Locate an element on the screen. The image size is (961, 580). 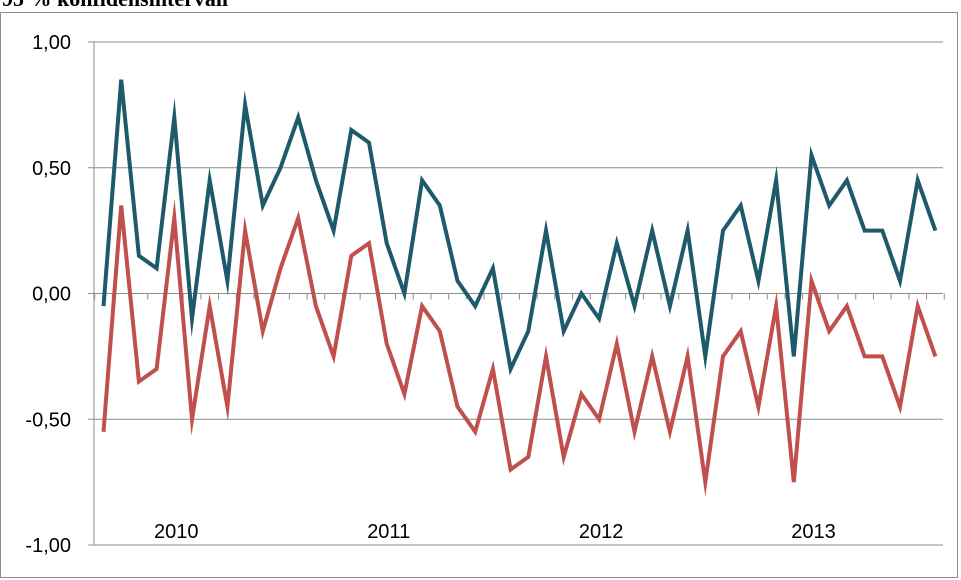
chart-title: 95 % konfidensintervall is located at coordinates (115, 6).